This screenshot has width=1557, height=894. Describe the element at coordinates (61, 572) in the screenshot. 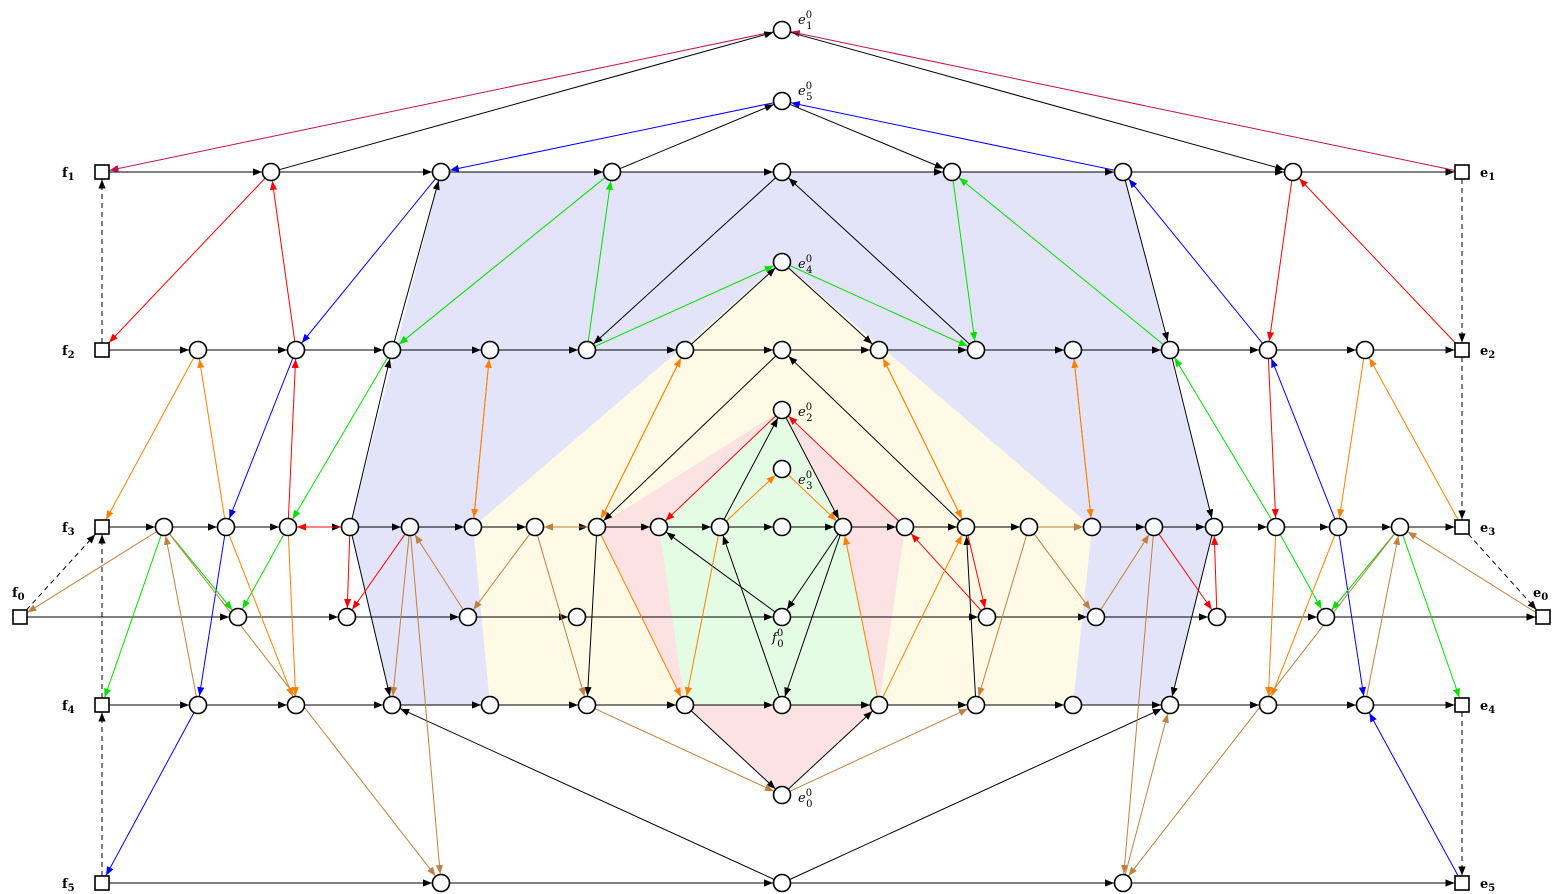

I see `edge-F0-F3` at that location.